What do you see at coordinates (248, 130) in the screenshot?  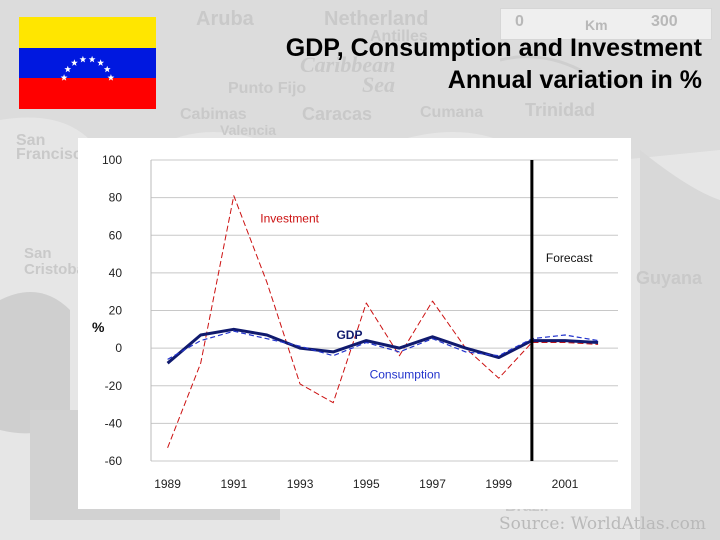 I see `map-label-valencia: Valencia` at bounding box center [248, 130].